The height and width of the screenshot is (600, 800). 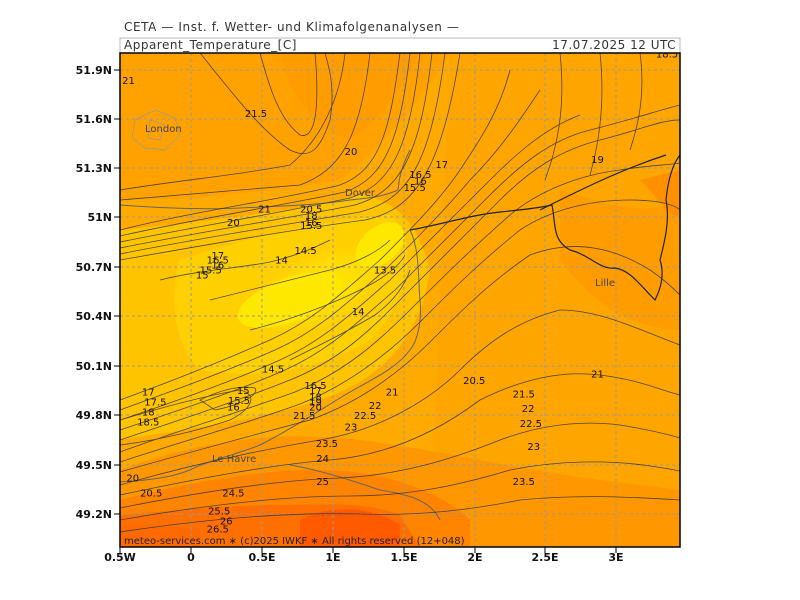 What do you see at coordinates (605, 283) in the screenshot?
I see `city-lille: Lille` at bounding box center [605, 283].